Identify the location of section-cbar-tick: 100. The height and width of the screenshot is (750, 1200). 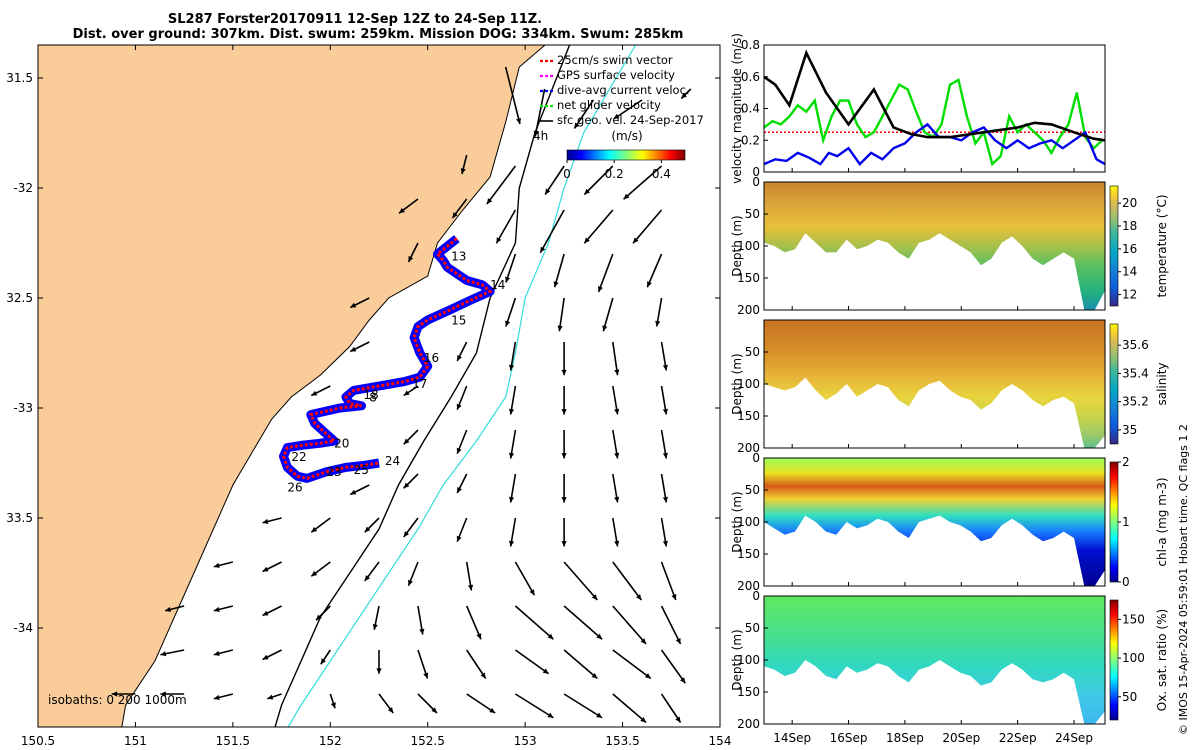
(1133, 658).